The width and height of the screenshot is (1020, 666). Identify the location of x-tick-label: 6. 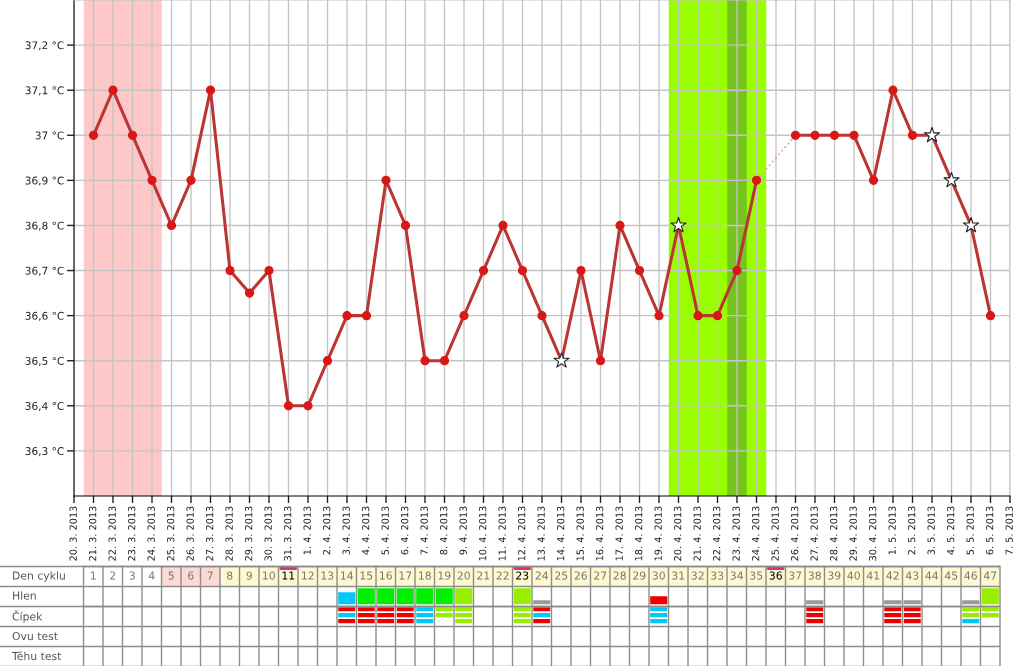
(191, 575).